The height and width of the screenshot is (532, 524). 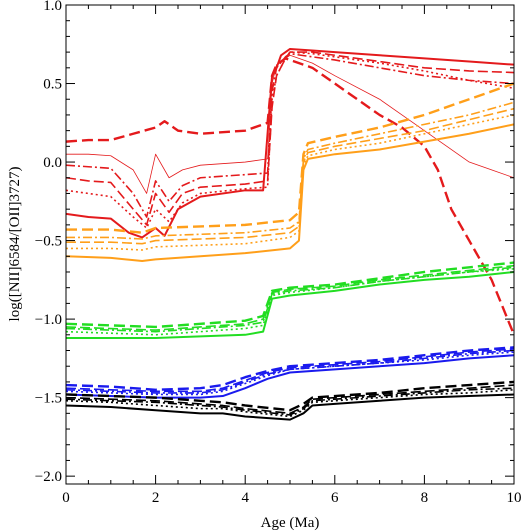 What do you see at coordinates (156, 498) in the screenshot?
I see `x-tick-label: 2` at bounding box center [156, 498].